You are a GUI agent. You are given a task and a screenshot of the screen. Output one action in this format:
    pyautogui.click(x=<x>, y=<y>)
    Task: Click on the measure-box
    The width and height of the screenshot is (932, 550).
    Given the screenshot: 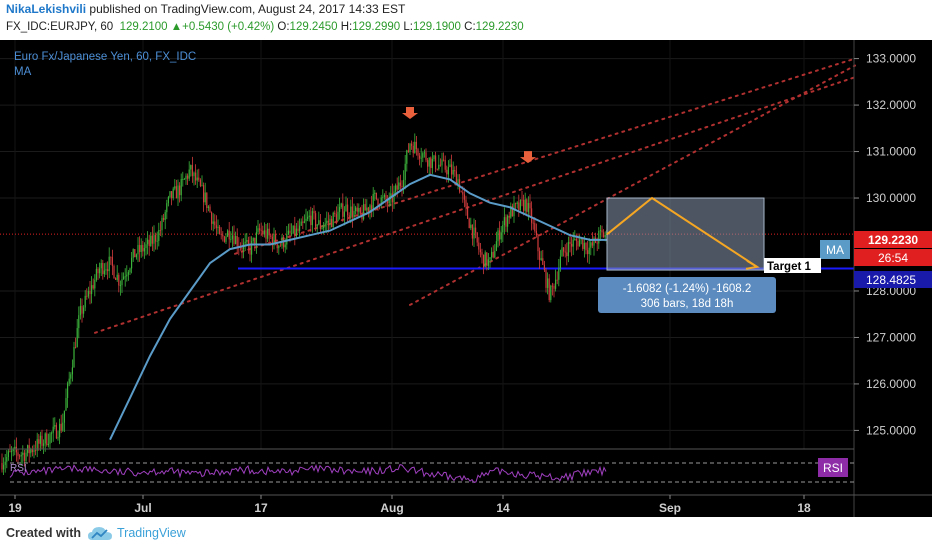 What is the action you would take?
    pyautogui.click(x=685, y=234)
    